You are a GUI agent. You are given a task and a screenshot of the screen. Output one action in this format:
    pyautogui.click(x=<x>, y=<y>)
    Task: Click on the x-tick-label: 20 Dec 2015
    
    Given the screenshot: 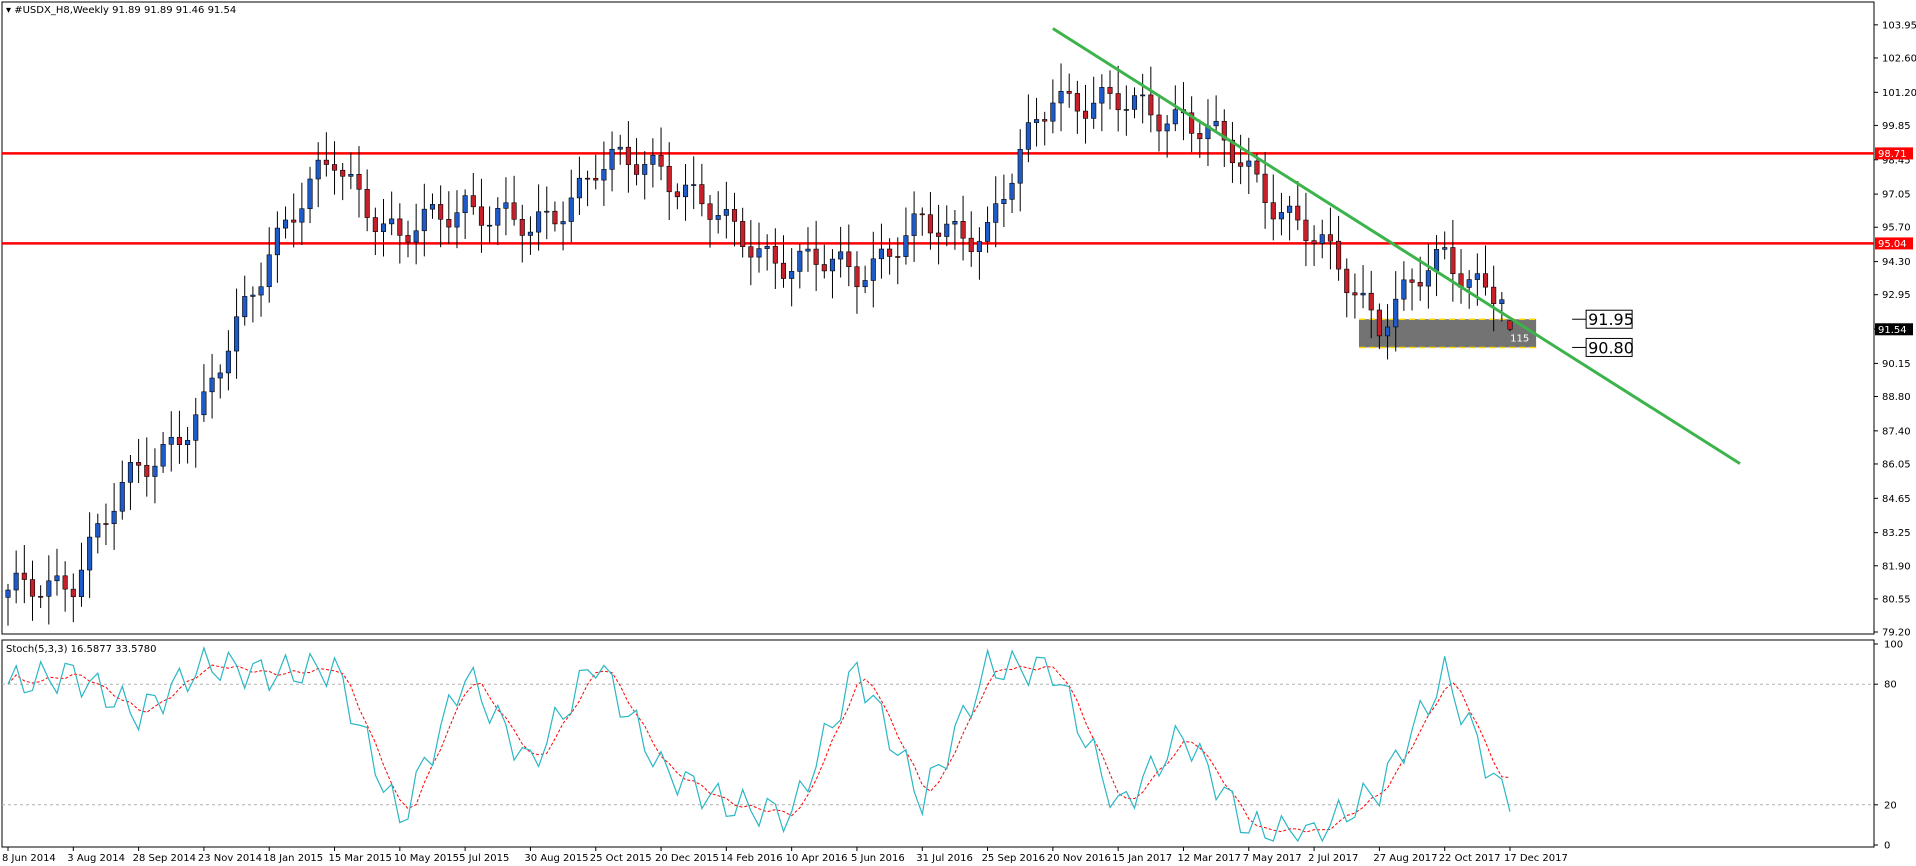 What is the action you would take?
    pyautogui.click(x=687, y=858)
    